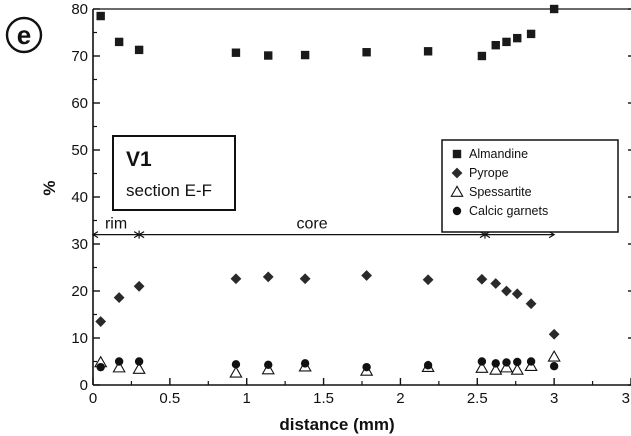  I want to click on legend-box, so click(530, 186).